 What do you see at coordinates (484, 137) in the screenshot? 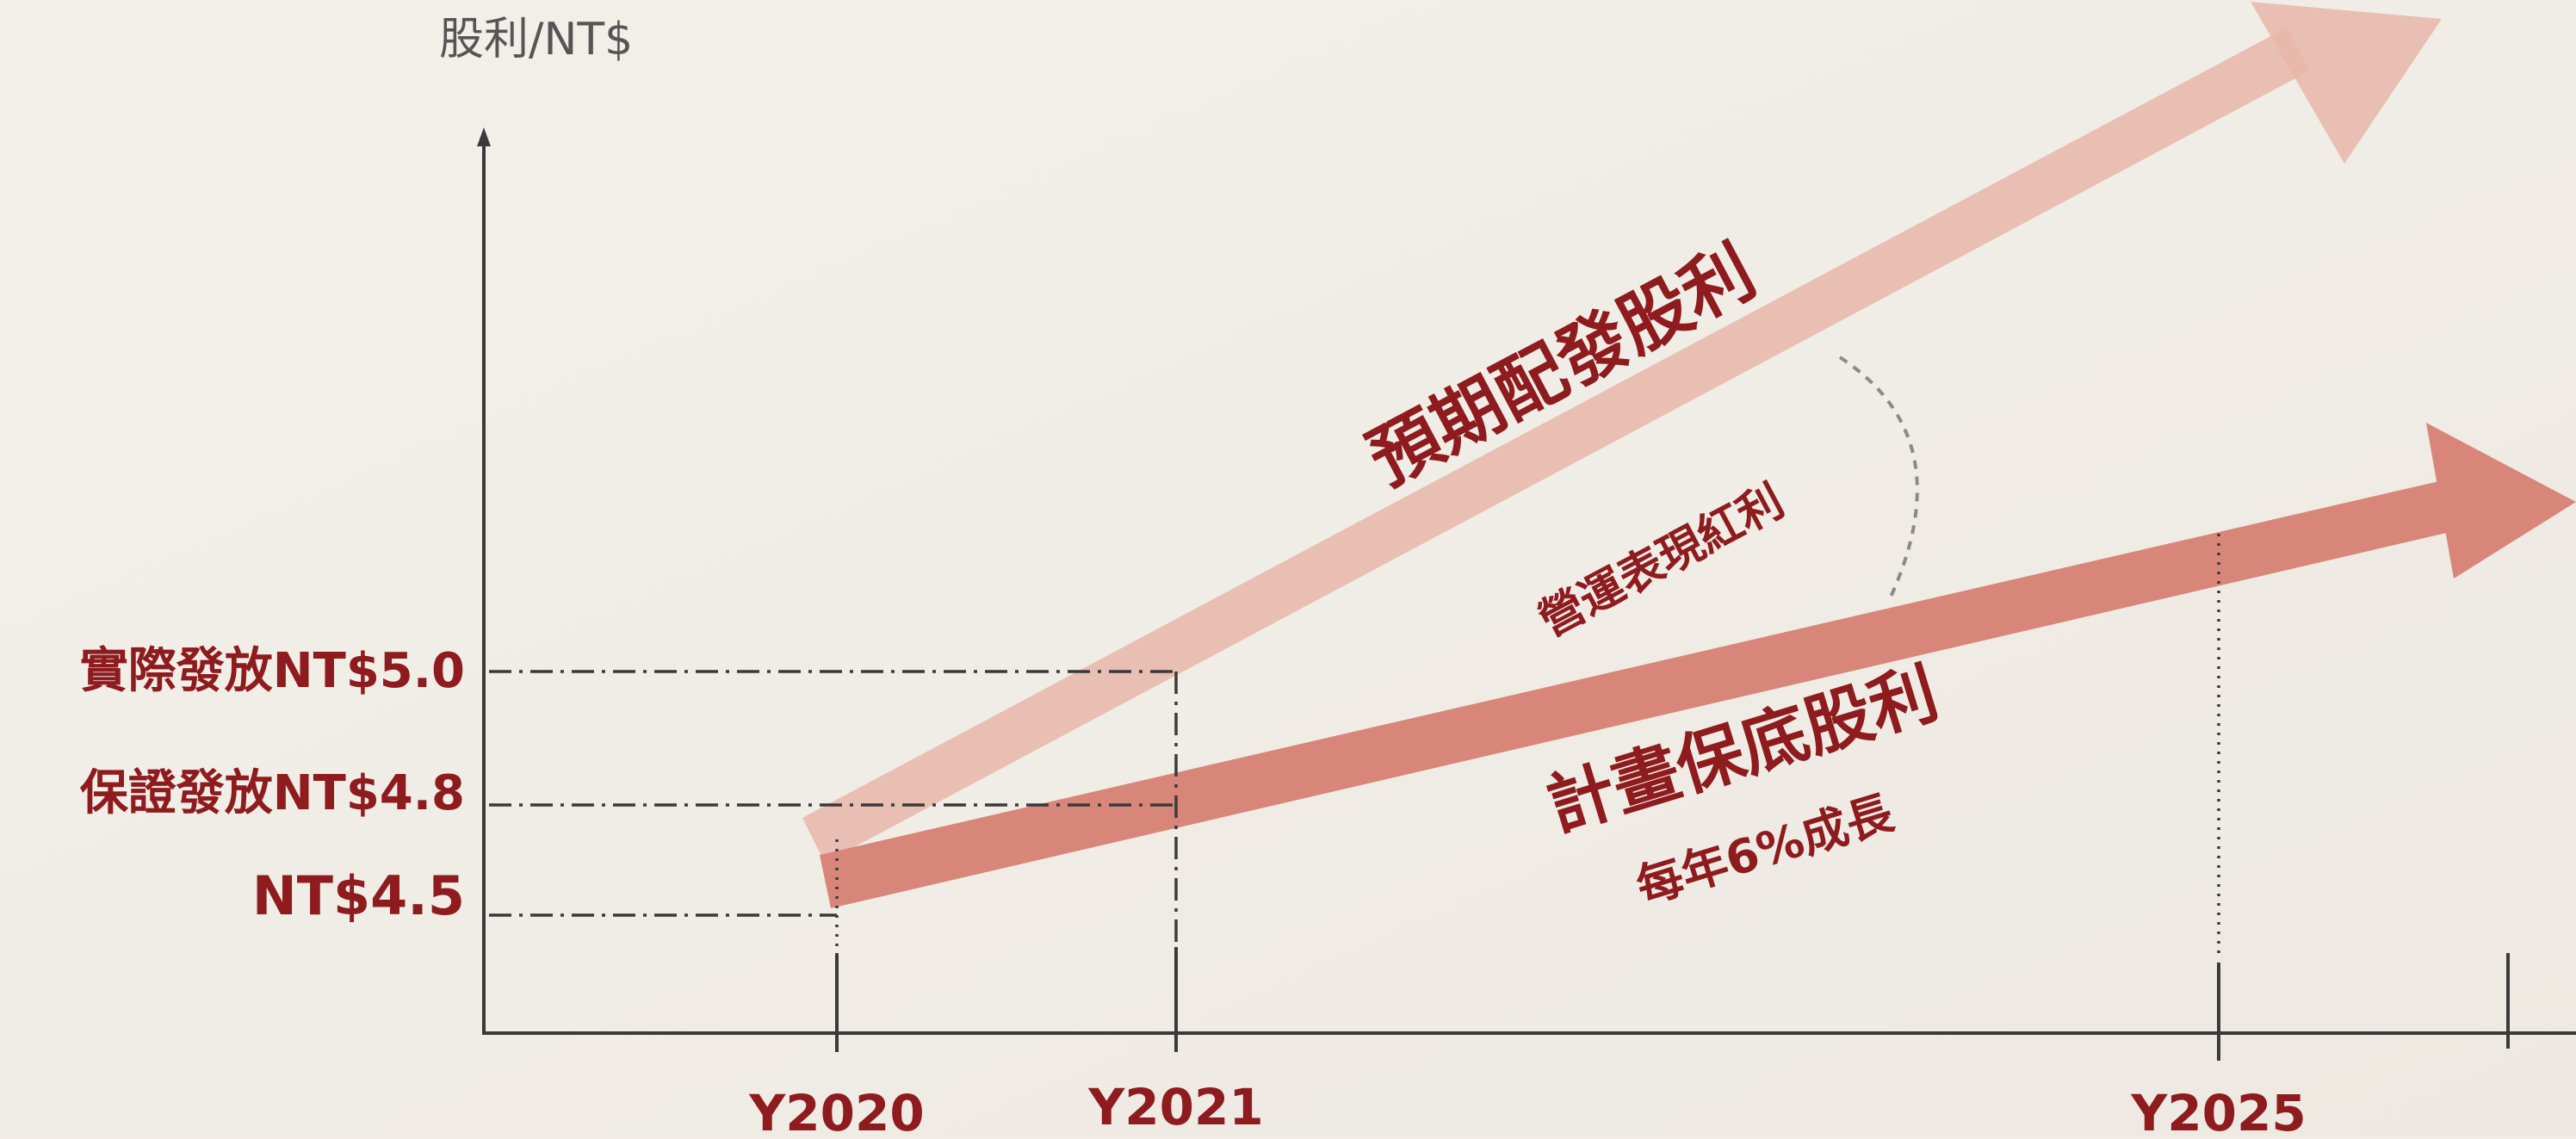
I see `y-axis-arrowhead` at bounding box center [484, 137].